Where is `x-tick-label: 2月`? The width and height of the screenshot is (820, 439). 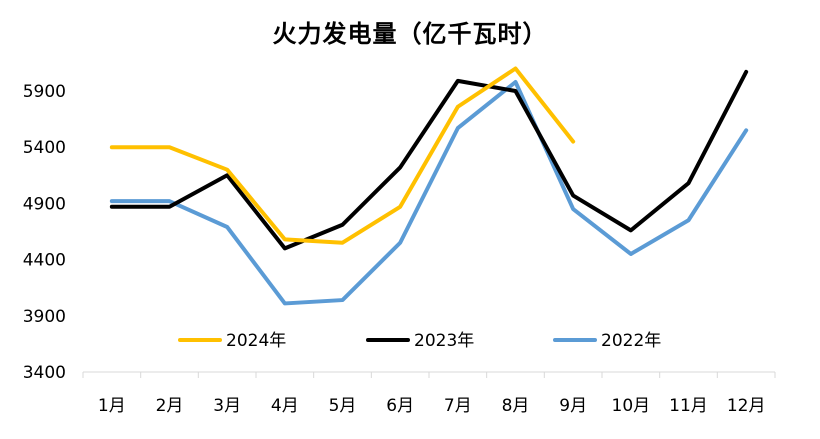
x-tick-label: 2月 is located at coordinates (170, 406).